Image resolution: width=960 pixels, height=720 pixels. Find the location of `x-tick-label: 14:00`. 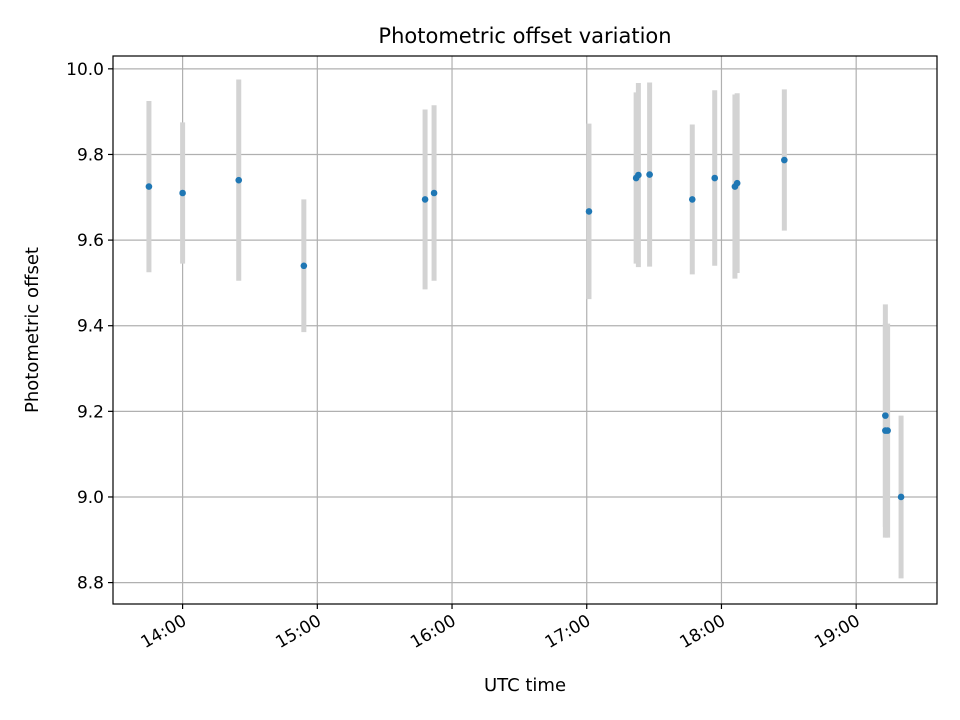

x-tick-label: 14:00 is located at coordinates (164, 632).